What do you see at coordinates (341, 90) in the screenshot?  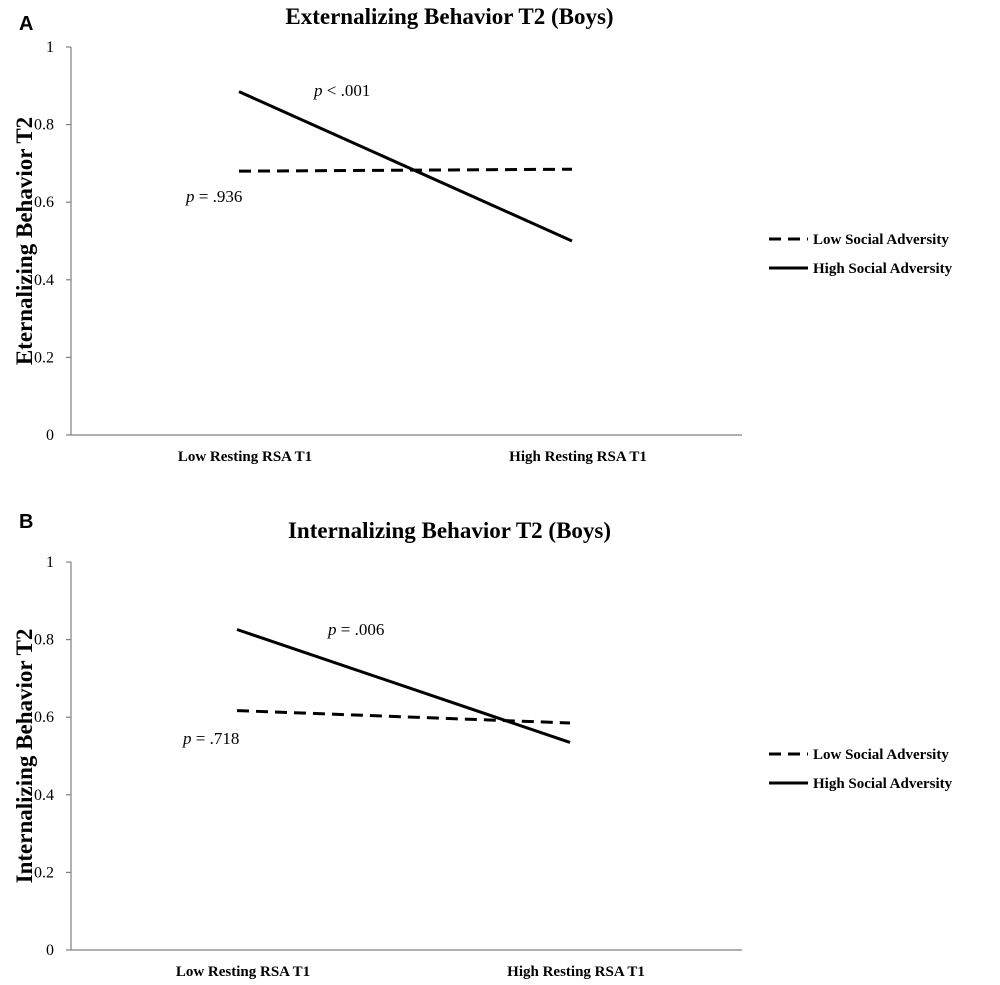 I see `p-value-annotation: p < .001` at bounding box center [341, 90].